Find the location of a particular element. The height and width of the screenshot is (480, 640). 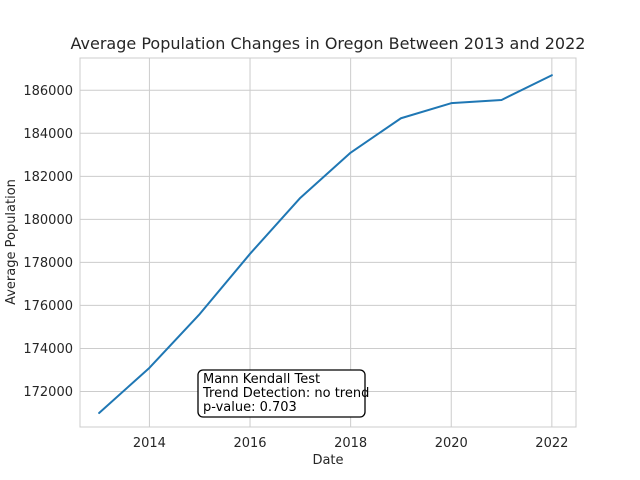

x-tick-labels: 2014 2016 2018 2020 2022 is located at coordinates (351, 443).